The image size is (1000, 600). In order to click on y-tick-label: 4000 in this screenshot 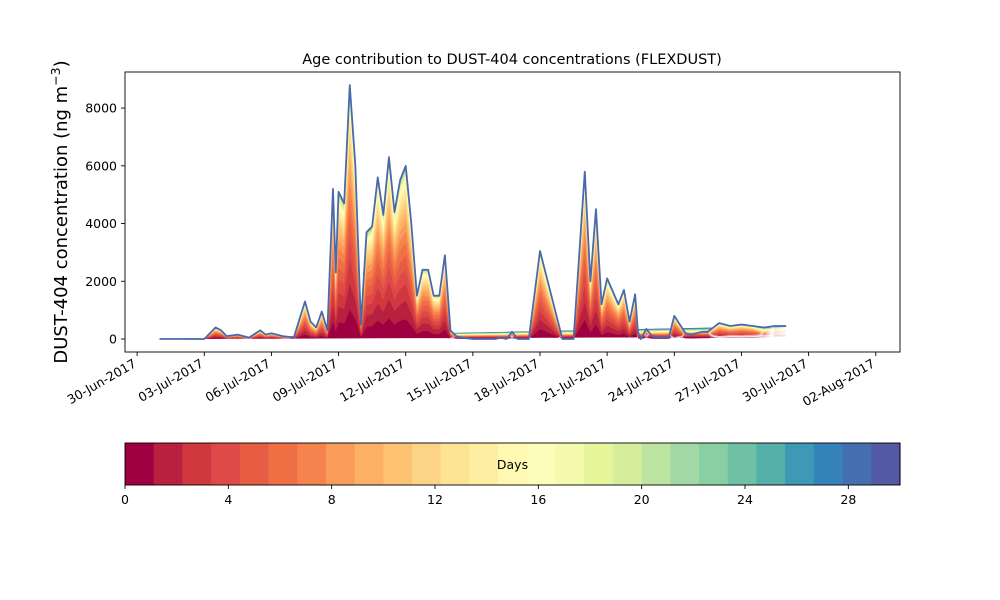, I will do `click(101, 223)`.